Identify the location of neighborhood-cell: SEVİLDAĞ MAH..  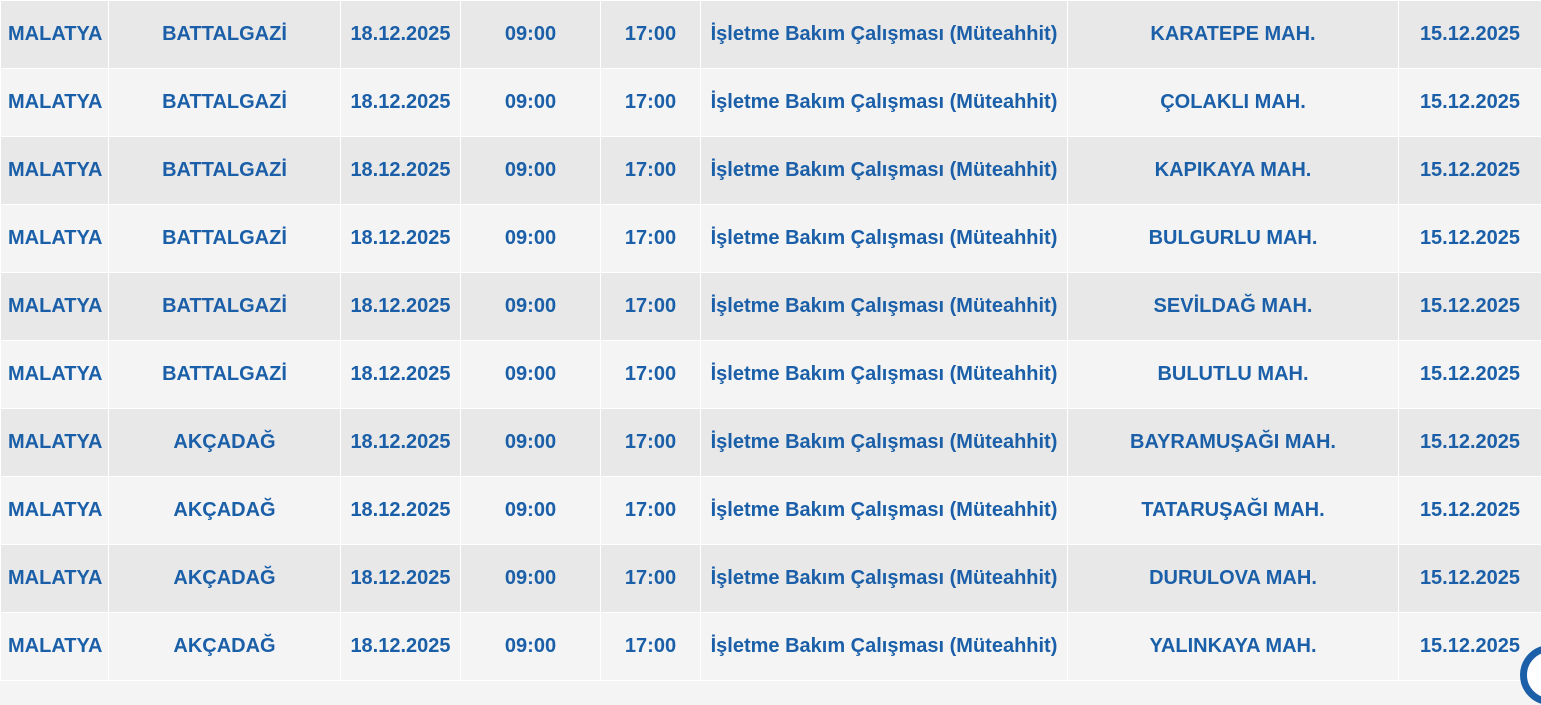
(1233, 307).